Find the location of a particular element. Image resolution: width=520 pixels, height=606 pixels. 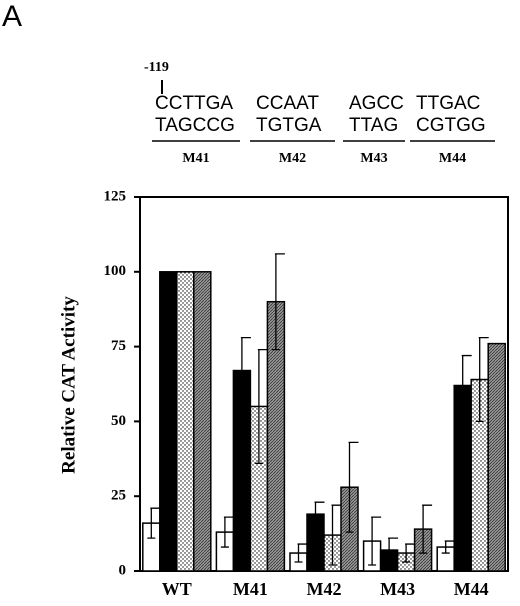

y-tick-label: 125 is located at coordinates (115, 196).